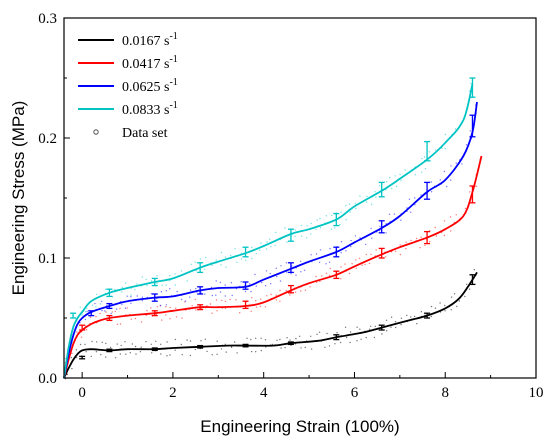 Image resolution: width=550 pixels, height=444 pixels. What do you see at coordinates (47, 19) in the screenshot?
I see `y-tick-label: 0.3` at bounding box center [47, 19].